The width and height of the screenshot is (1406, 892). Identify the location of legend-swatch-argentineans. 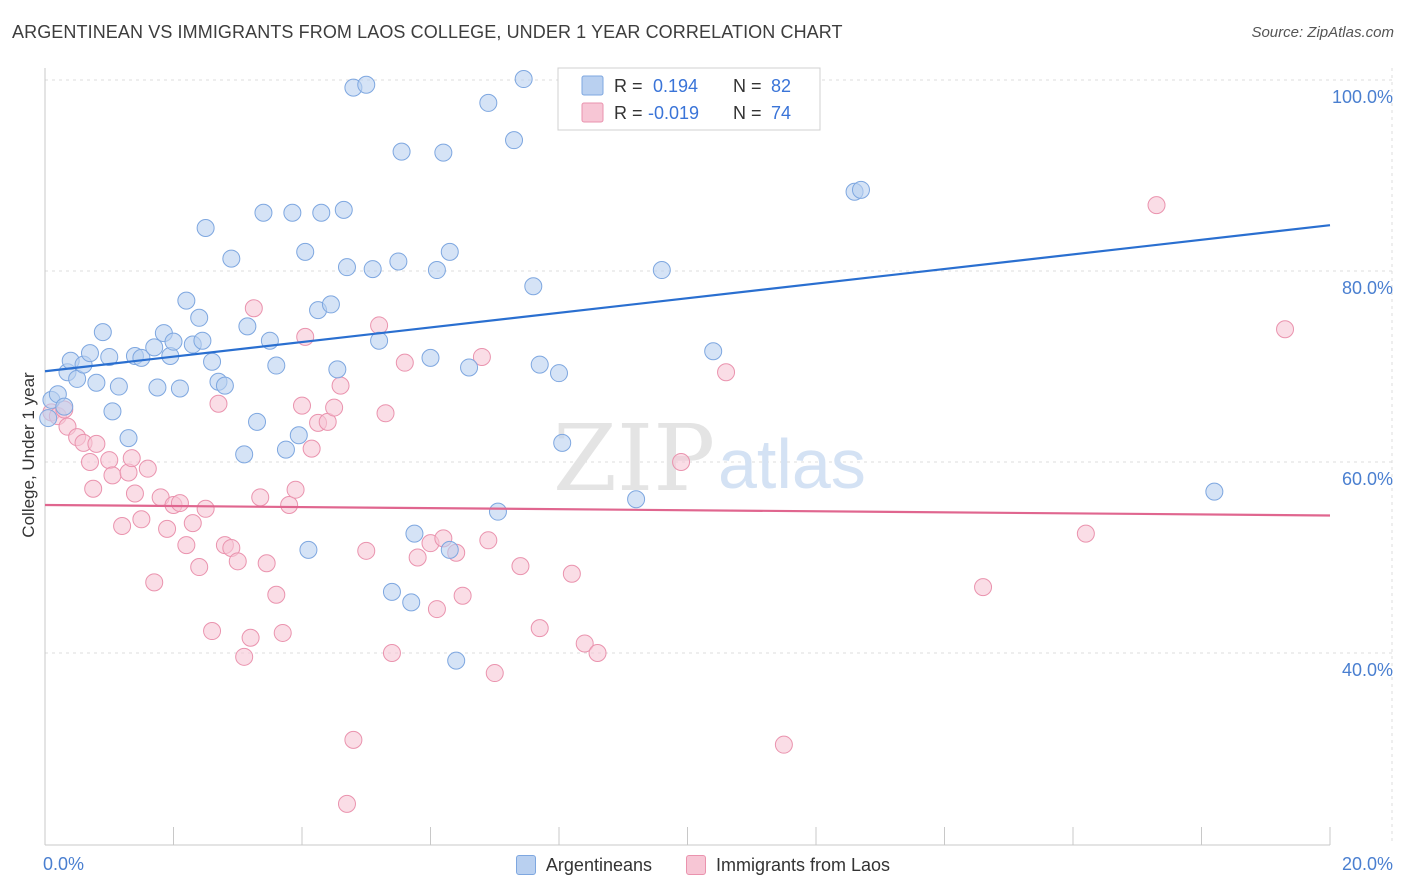
(525, 865).